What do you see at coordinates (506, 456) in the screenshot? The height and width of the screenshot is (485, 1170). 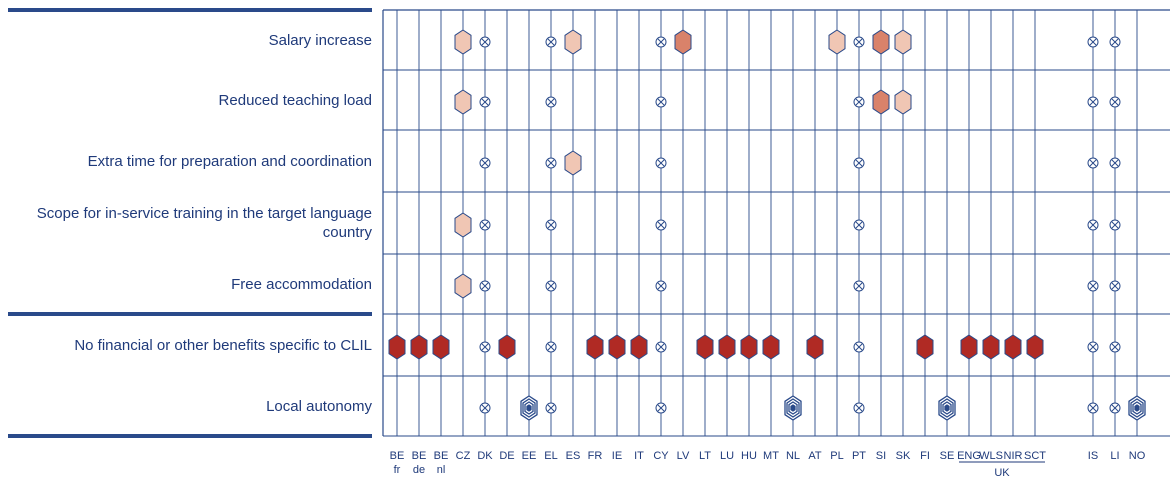 I see `column-label: DE` at bounding box center [506, 456].